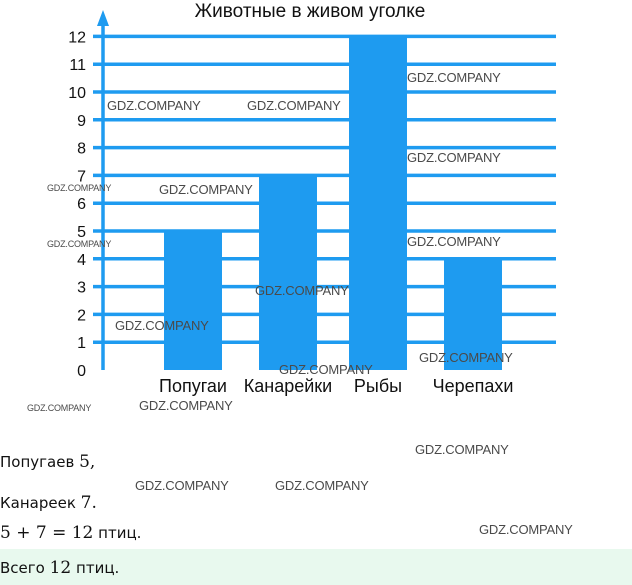 This screenshot has width=632, height=585. I want to click on x-tick-labels: Попугаи Канарейки Рыбы Черепахи, so click(336, 386).